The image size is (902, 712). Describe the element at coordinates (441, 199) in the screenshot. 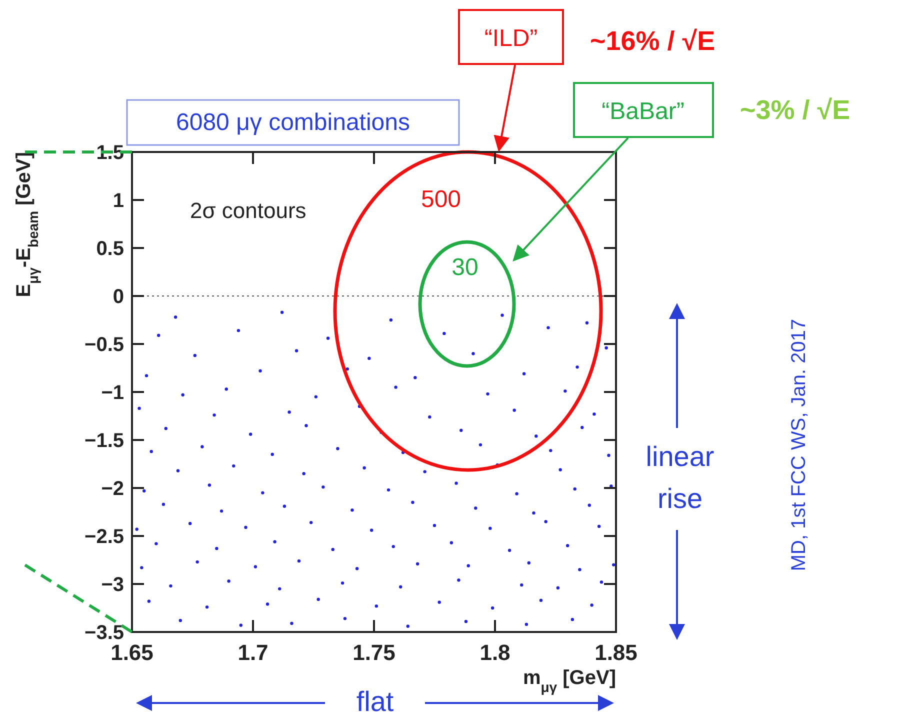

I see `annotation: 500` at that location.